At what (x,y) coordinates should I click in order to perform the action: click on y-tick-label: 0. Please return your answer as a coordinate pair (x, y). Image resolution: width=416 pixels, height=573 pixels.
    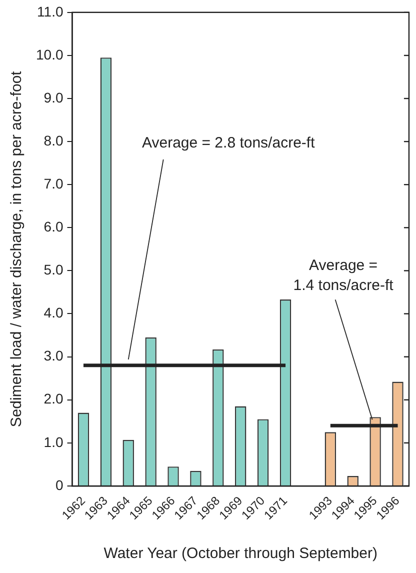
    Looking at the image, I should click on (59, 484).